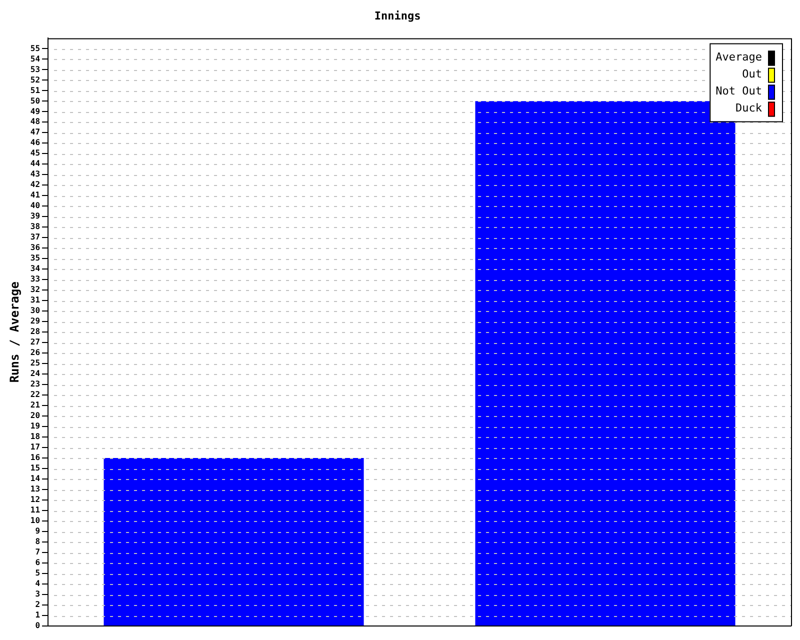  Describe the element at coordinates (35, 48) in the screenshot. I see `y-tick-label: 55` at that location.